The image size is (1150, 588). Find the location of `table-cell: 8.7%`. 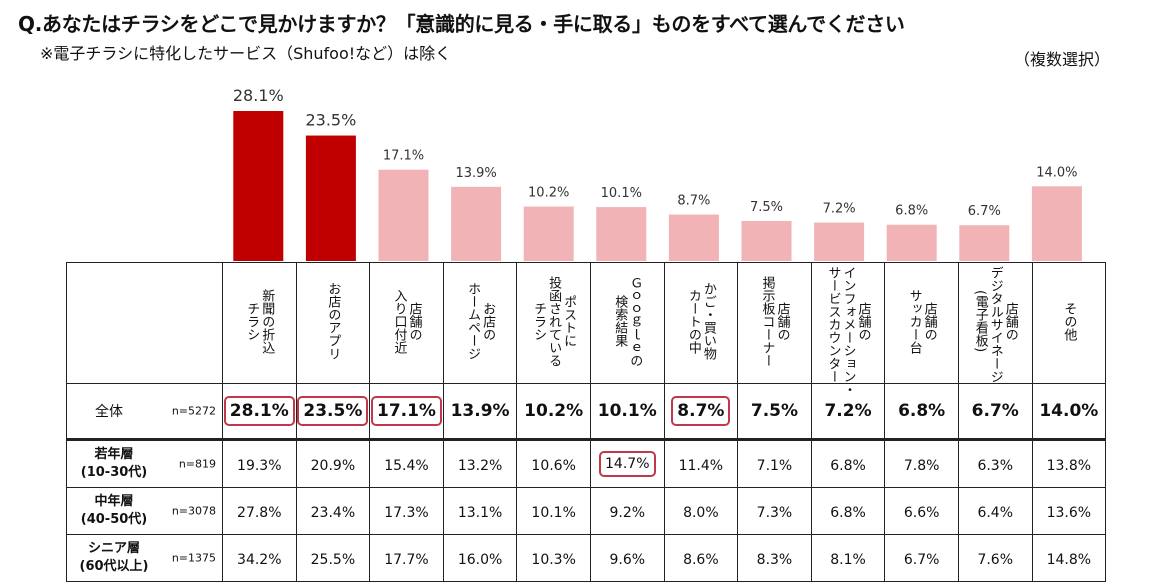

table-cell: 8.7% is located at coordinates (701, 411).